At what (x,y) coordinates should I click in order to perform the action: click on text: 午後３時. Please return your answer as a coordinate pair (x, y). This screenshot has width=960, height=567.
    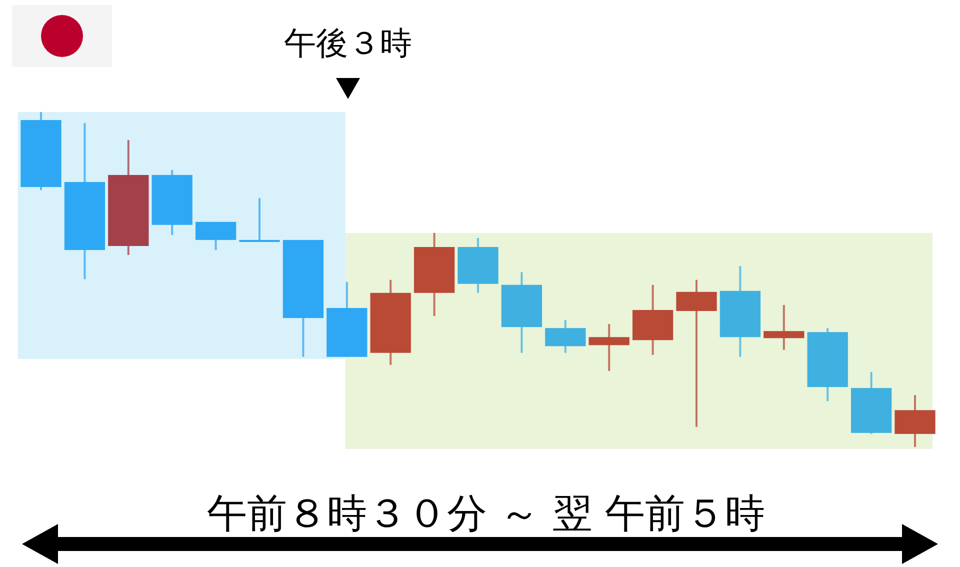
    Looking at the image, I should click on (348, 43).